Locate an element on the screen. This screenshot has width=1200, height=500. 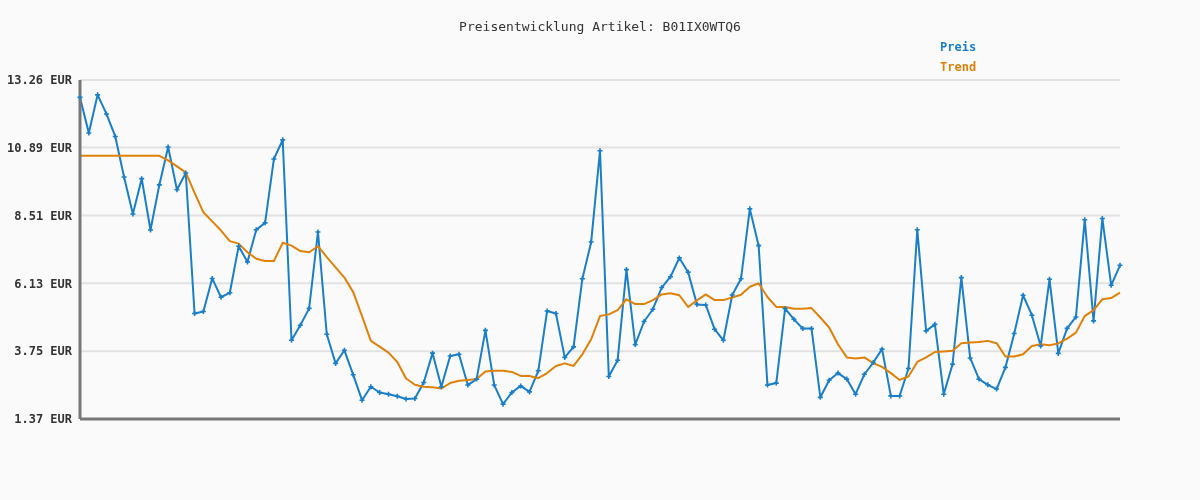
text: Trend is located at coordinates (958, 67).